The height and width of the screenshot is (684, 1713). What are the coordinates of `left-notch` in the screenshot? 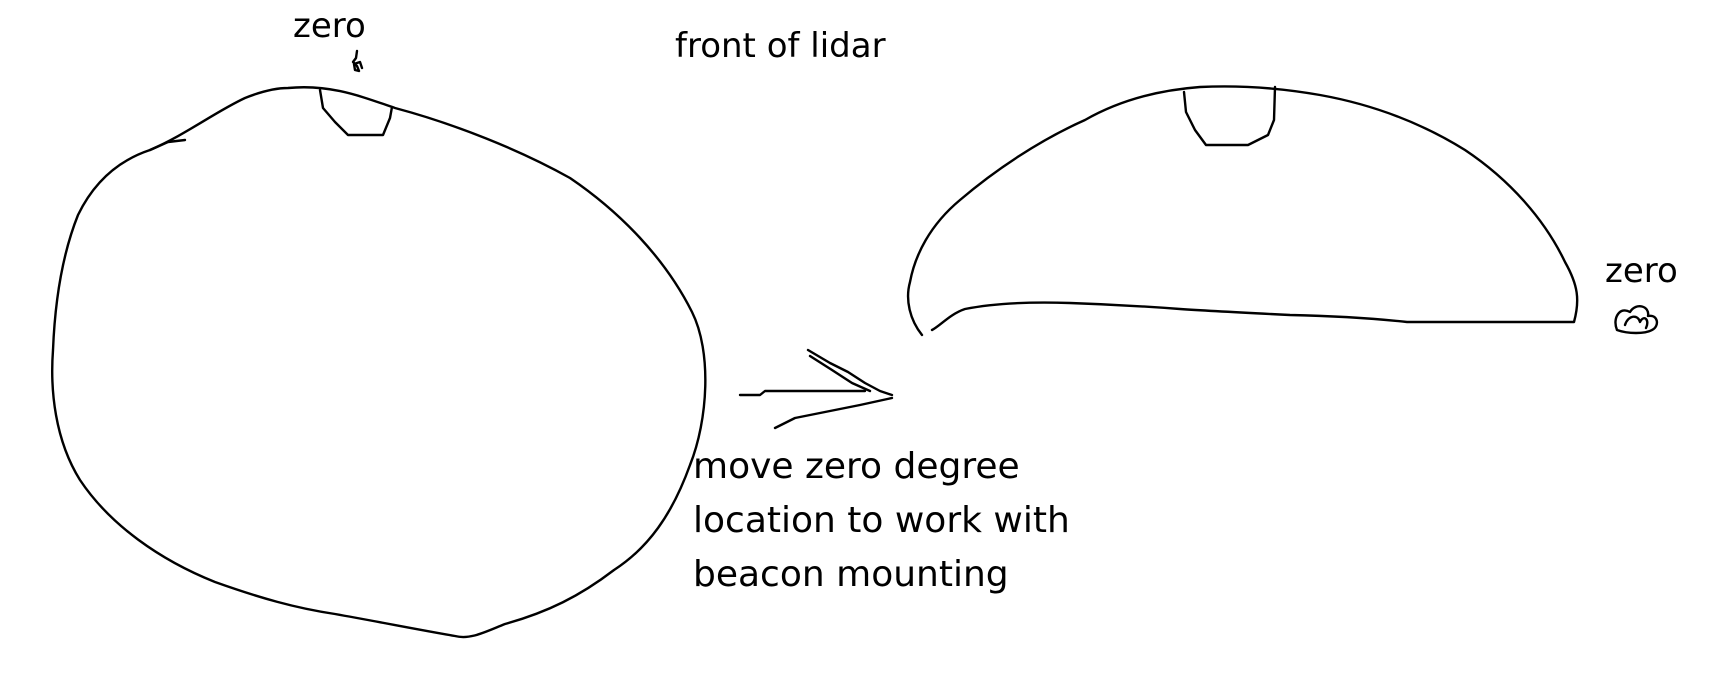 It's located at (356, 112).